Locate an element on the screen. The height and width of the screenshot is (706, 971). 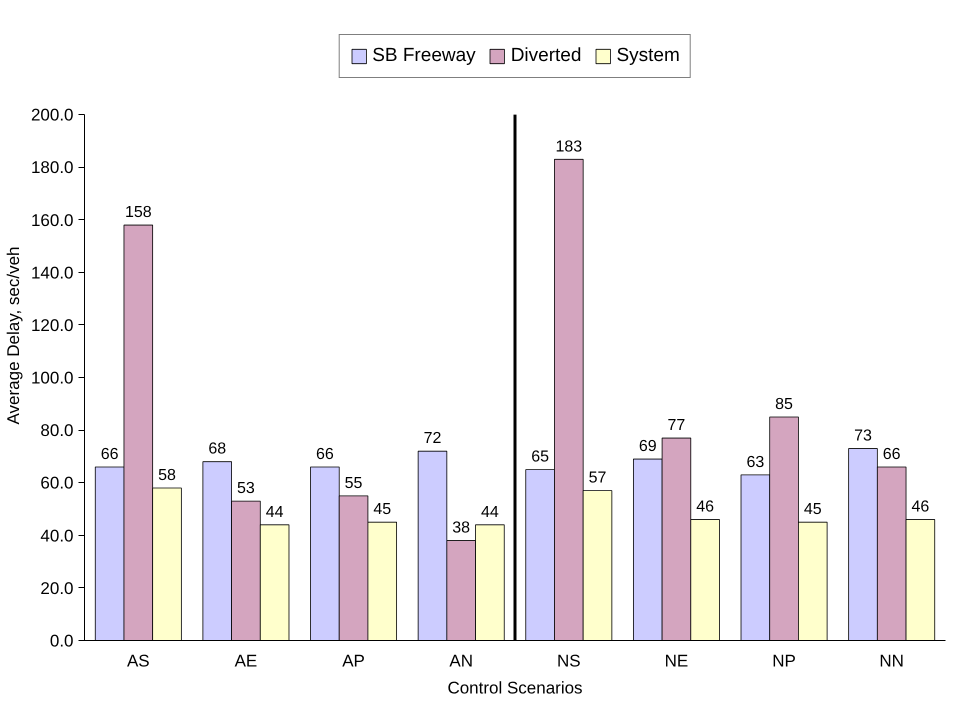
y-tick-label: 0.0 is located at coordinates (62, 641).